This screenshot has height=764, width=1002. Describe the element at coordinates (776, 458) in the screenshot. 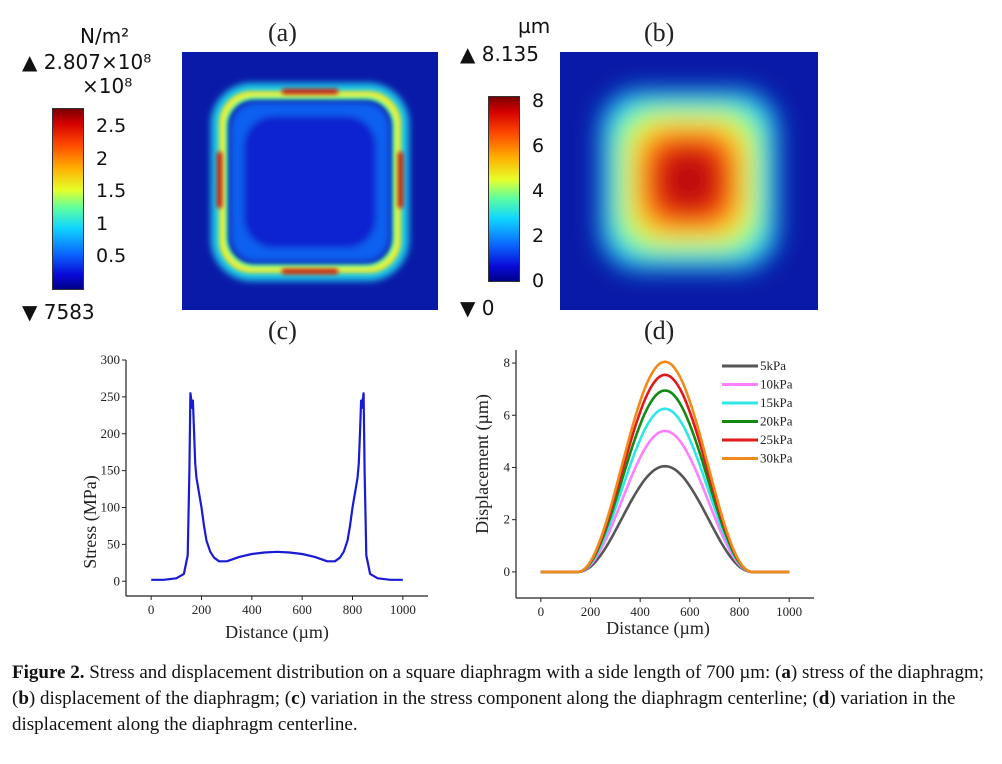

I see `legend-label-30kPa: 30kPa` at that location.